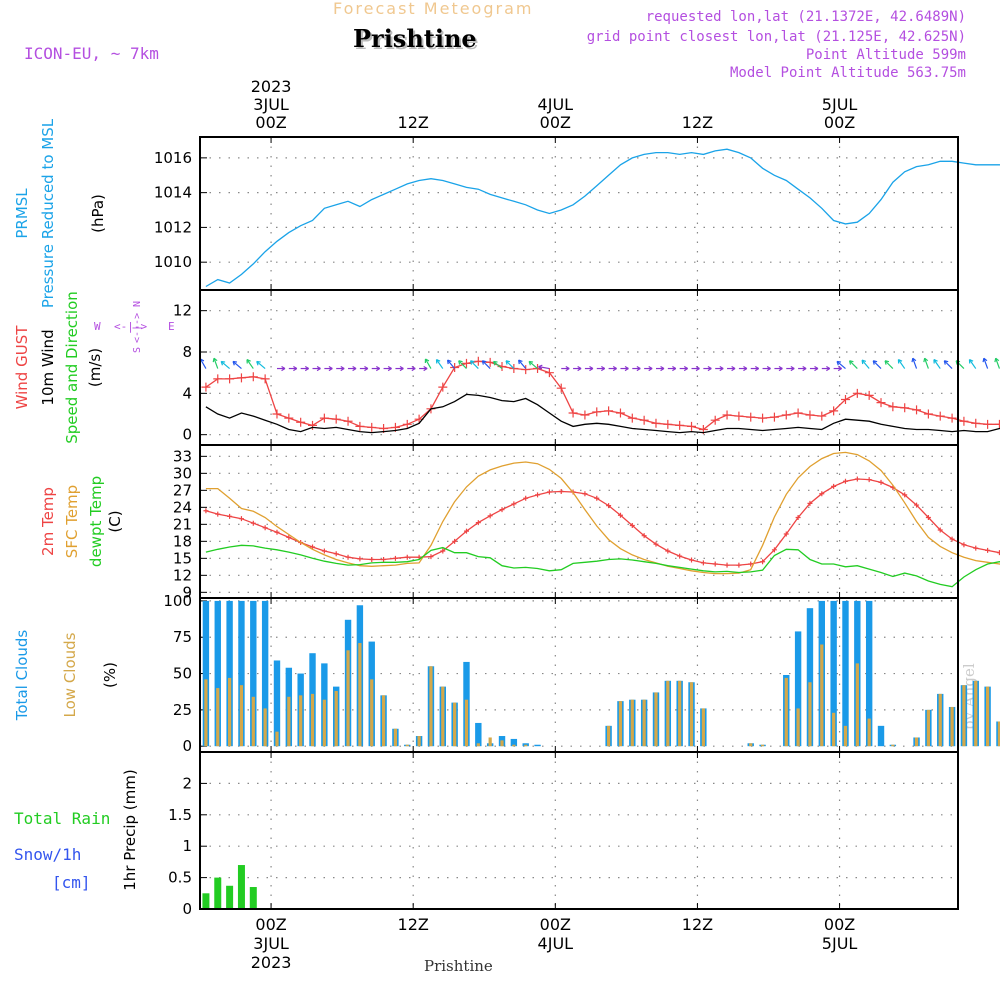 Image resolution: width=1000 pixels, height=1000 pixels. Describe the element at coordinates (413, 924) in the screenshot. I see `bottom-time-label: 12Z` at that location.